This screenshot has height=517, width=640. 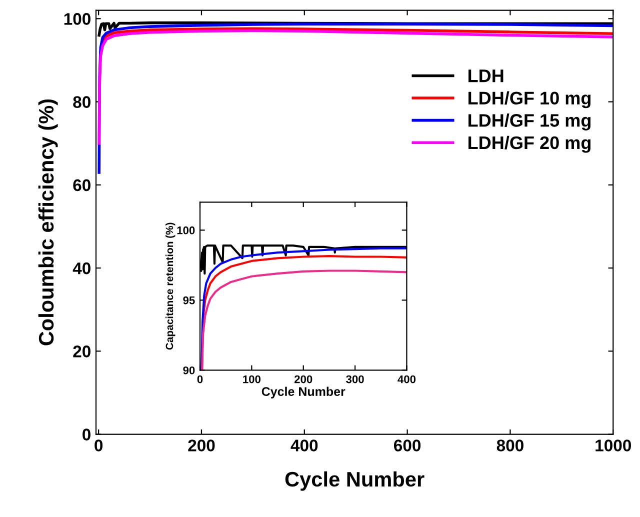 What do you see at coordinates (189, 370) in the screenshot?
I see `y-tick-label: 90` at bounding box center [189, 370].